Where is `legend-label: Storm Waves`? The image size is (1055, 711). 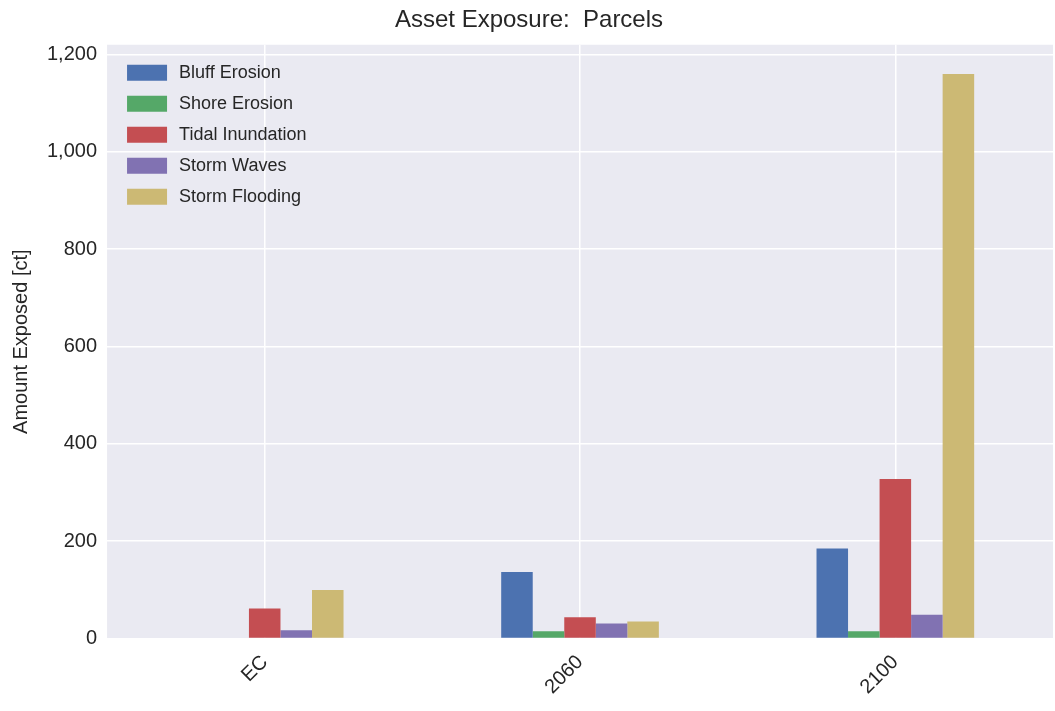
legend-label: Storm Waves is located at coordinates (233, 164).